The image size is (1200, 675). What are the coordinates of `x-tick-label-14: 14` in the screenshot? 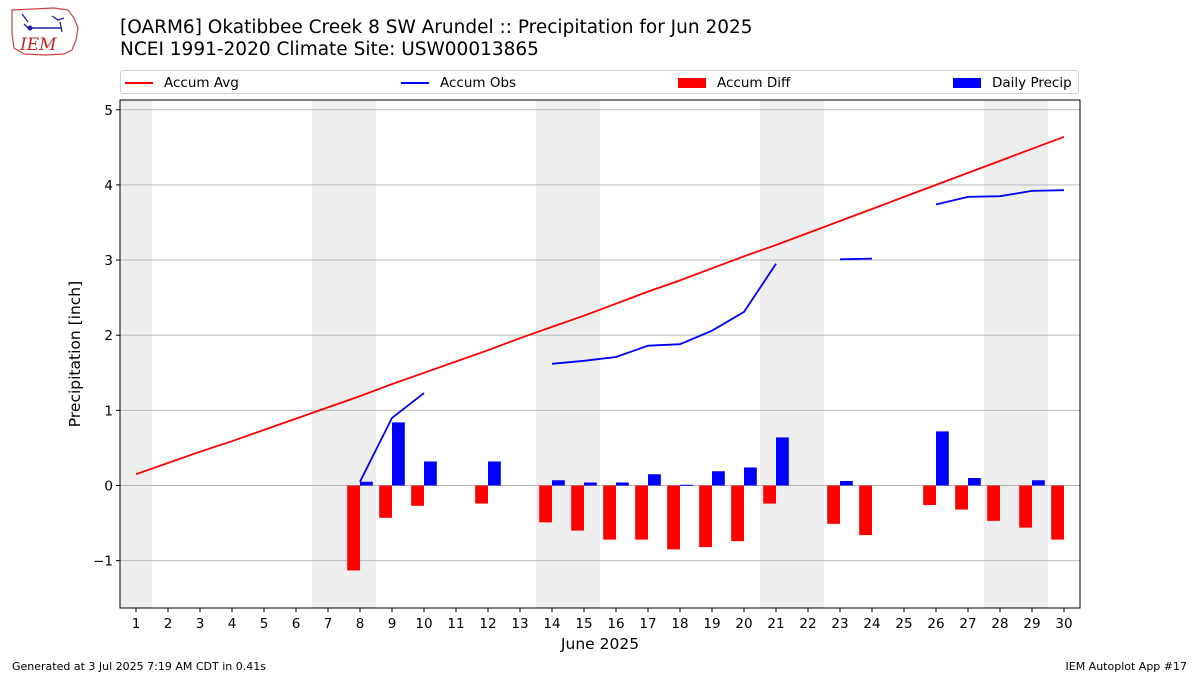 It's located at (551, 624).